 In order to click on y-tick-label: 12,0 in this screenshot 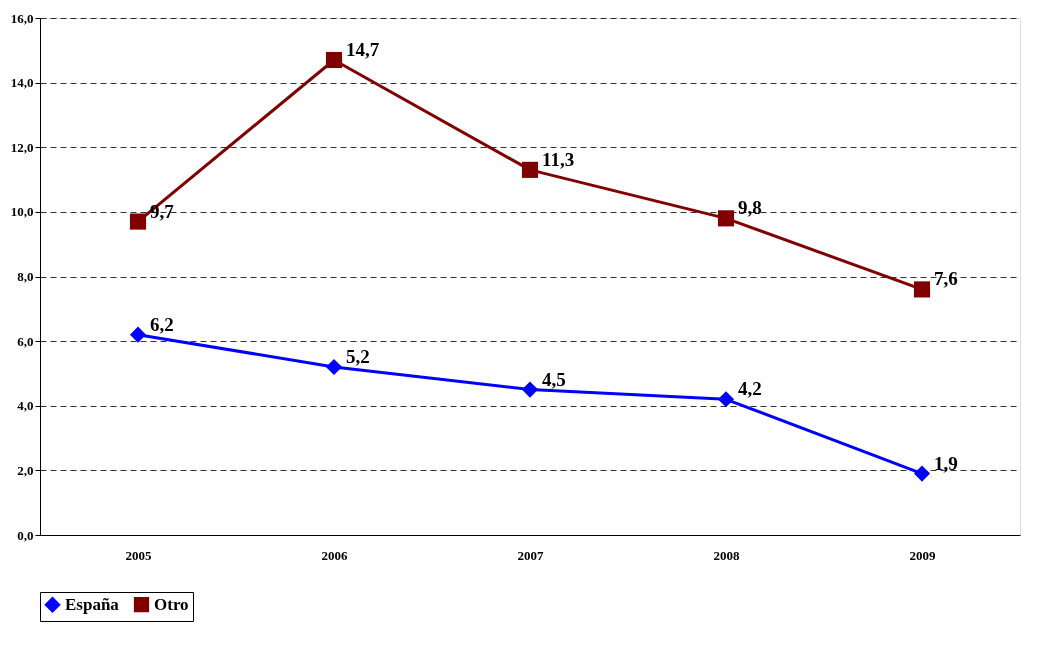, I will do `click(22, 147)`.